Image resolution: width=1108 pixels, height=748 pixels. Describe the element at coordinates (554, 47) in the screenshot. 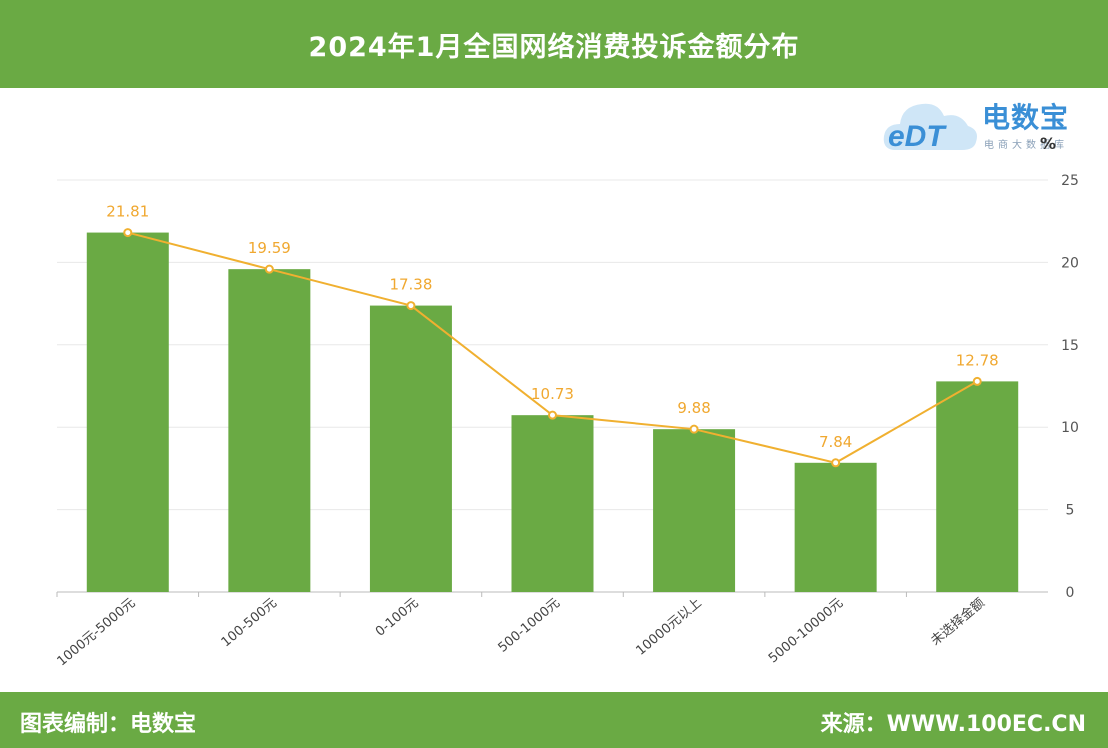

I see `page-title: 2024年1月全国网络消费投诉金额分布` at that location.